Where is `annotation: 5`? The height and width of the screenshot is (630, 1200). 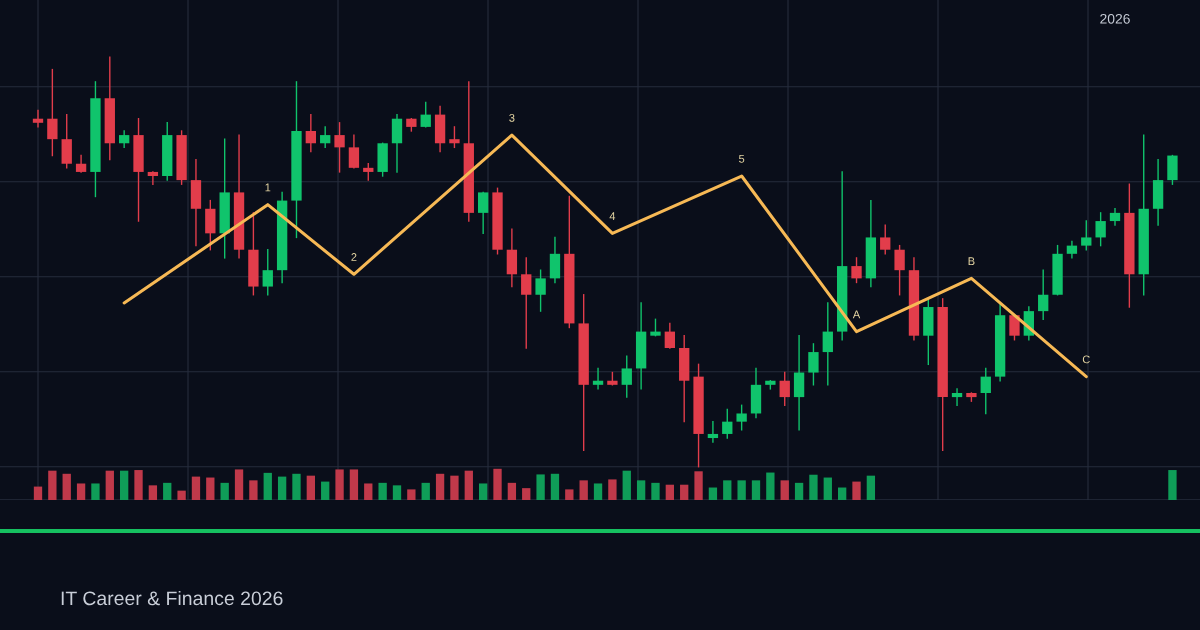
annotation: 5 is located at coordinates (741, 158).